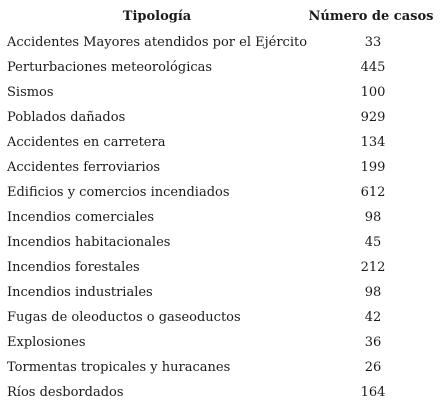 Image resolution: width=443 pixels, height=409 pixels. I want to click on cell-numero-de-casos: 134, so click(373, 142).